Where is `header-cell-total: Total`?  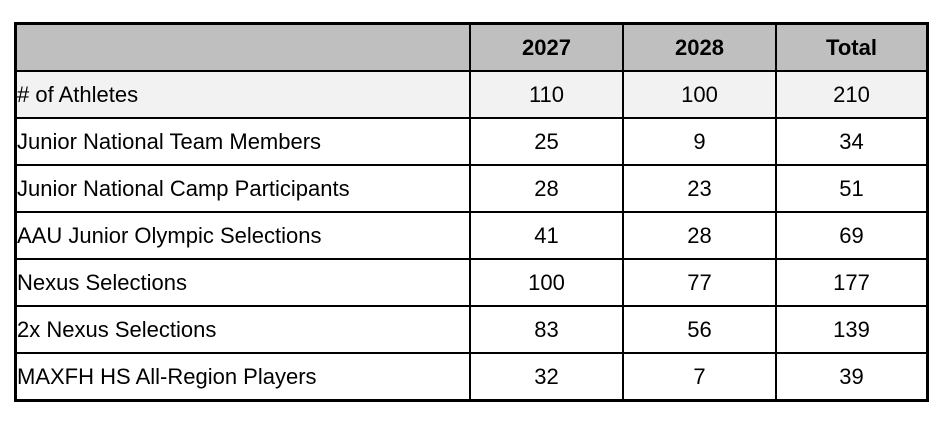 header-cell-total: Total is located at coordinates (852, 47).